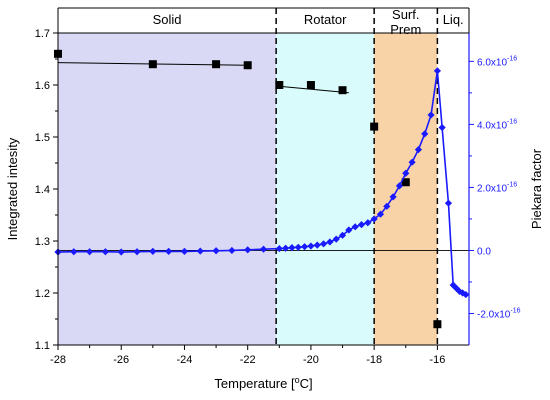 The width and height of the screenshot is (550, 400). What do you see at coordinates (325, 19) in the screenshot?
I see `phase-label: Rotator` at bounding box center [325, 19].